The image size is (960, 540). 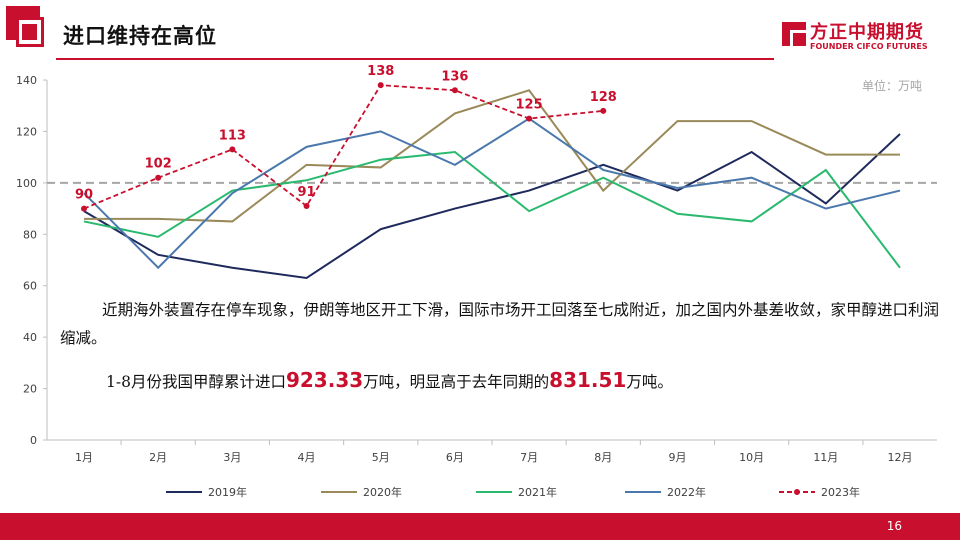 What do you see at coordinates (306, 192) in the screenshot?
I see `data-label-2023年: 91` at bounding box center [306, 192].